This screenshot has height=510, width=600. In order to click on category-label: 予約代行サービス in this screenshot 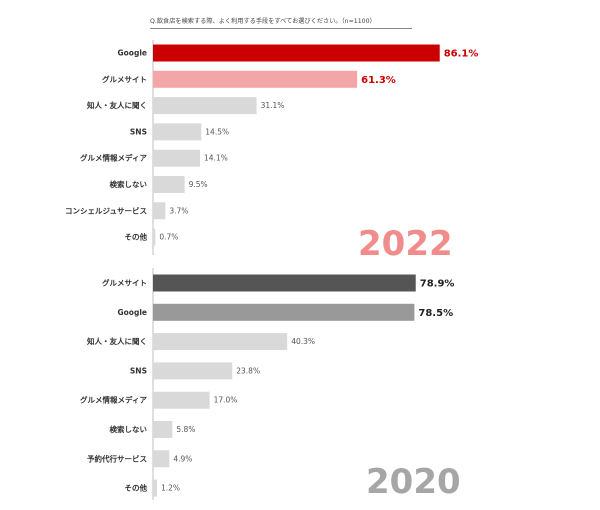, I will do `click(117, 458)`.